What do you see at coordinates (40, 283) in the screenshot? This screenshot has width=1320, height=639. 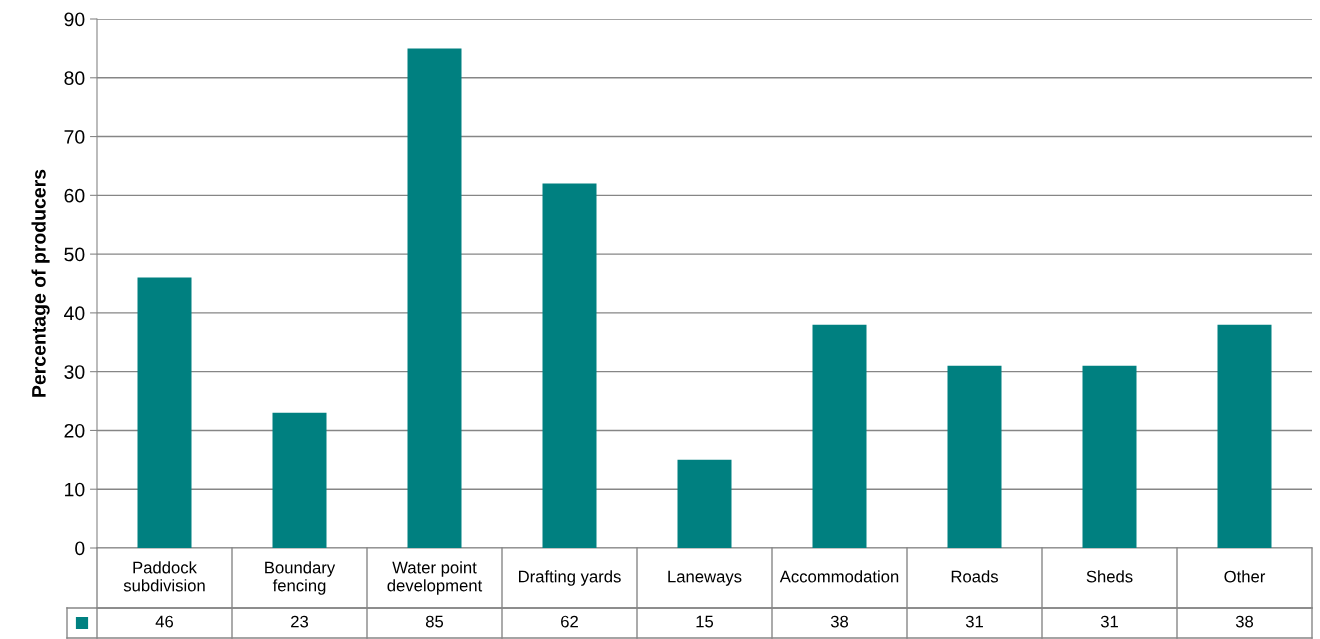 I see `y-axis-title: Percentage of producers` at bounding box center [40, 283].